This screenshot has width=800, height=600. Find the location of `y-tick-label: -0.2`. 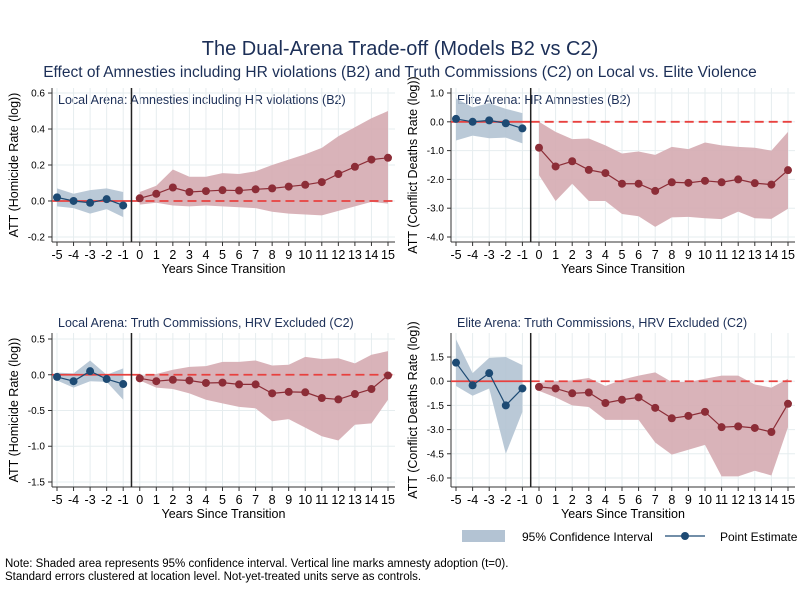

y-tick-label: -0.2 is located at coordinates (37, 237).